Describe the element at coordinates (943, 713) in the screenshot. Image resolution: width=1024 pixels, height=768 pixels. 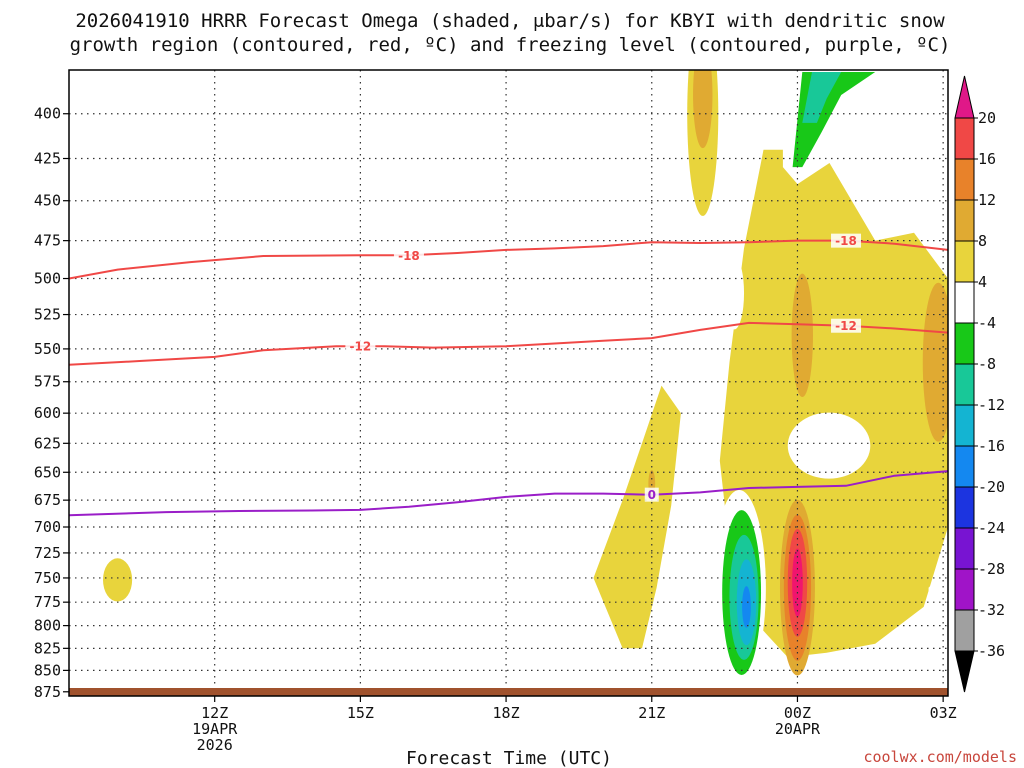
I see `x-tick-label: 03Z` at that location.